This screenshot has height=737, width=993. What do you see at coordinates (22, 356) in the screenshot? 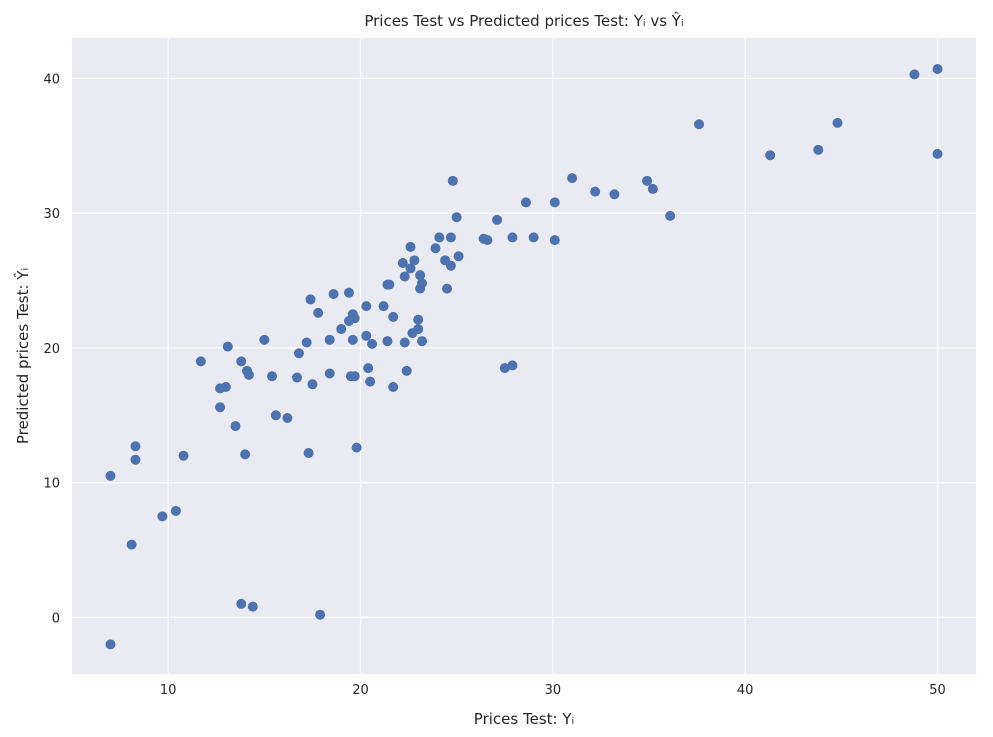
I see `y-axis-title: Predicted prices Test: Ŷᵢ` at bounding box center [22, 356].